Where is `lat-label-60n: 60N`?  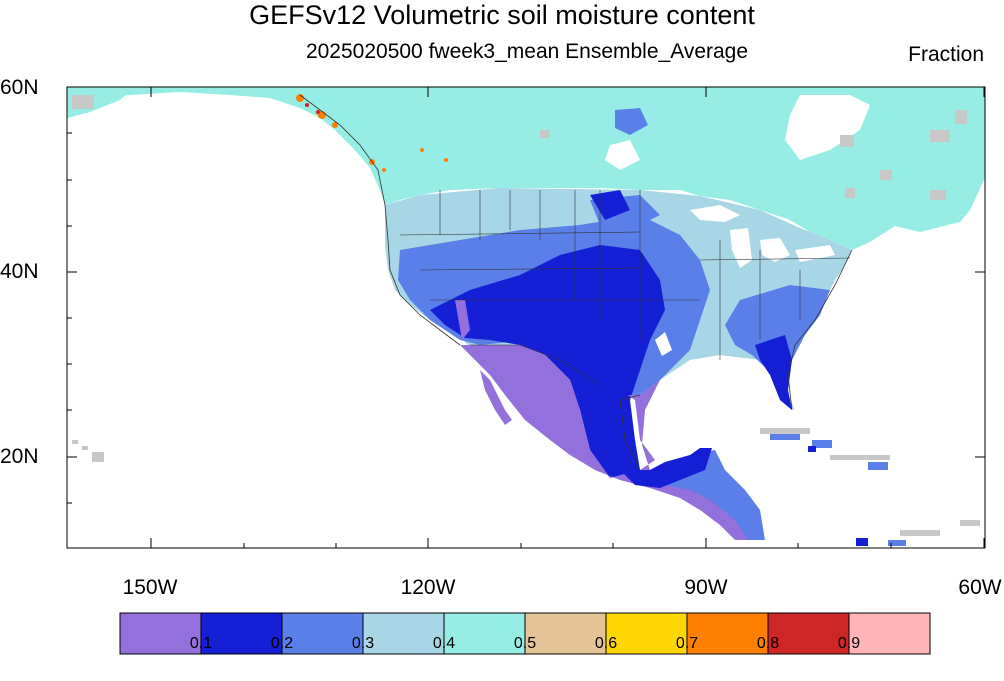 lat-label-60n: 60N is located at coordinates (19, 87).